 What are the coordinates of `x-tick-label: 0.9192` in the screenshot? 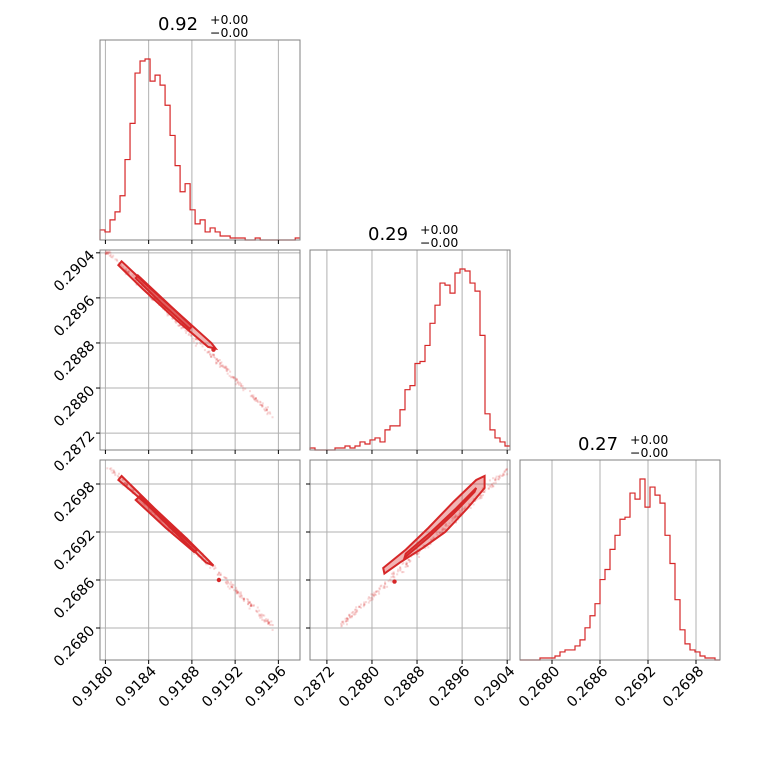 It's located at (222, 687).